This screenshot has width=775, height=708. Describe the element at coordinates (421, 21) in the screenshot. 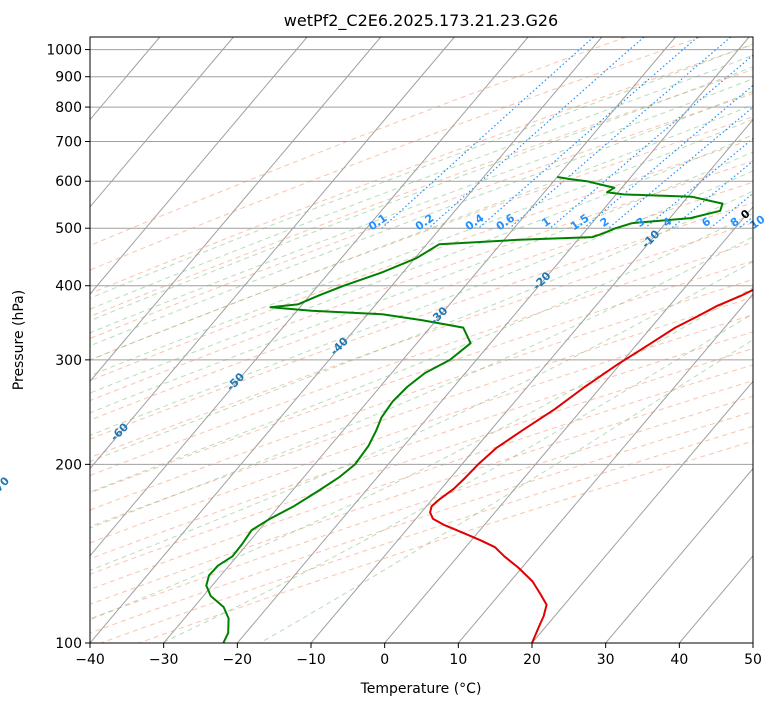

I see `chart-title: wetPf2_C2E6.2025.173.21.23.G26` at that location.